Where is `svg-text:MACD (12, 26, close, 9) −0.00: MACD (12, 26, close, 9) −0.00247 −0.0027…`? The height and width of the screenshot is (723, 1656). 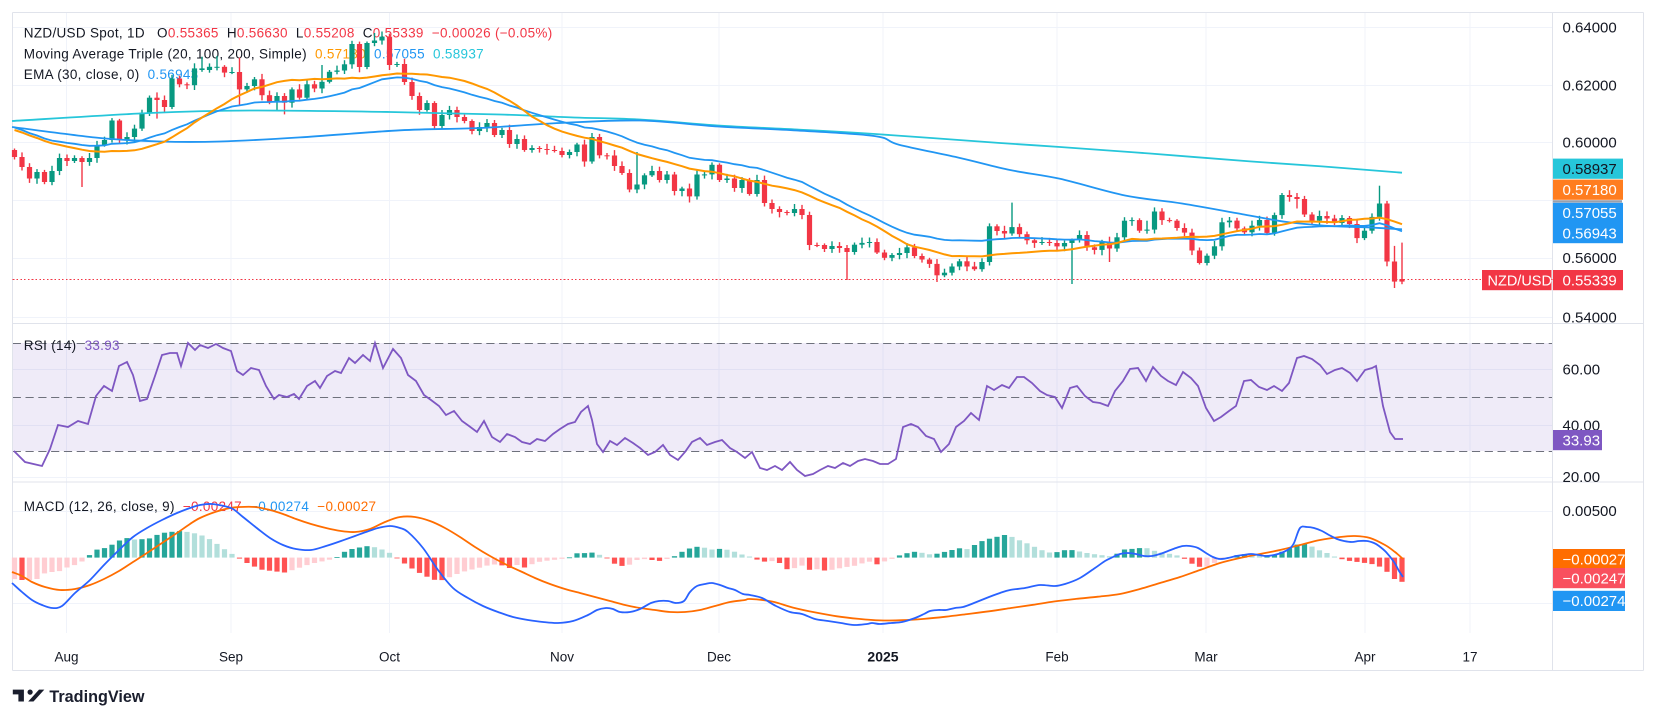
svg-text:MACD (12, 26, close, 9) −0.00: MACD (12, 26, close, 9) −0.00247 −0.0027… is located at coordinates (200, 506).